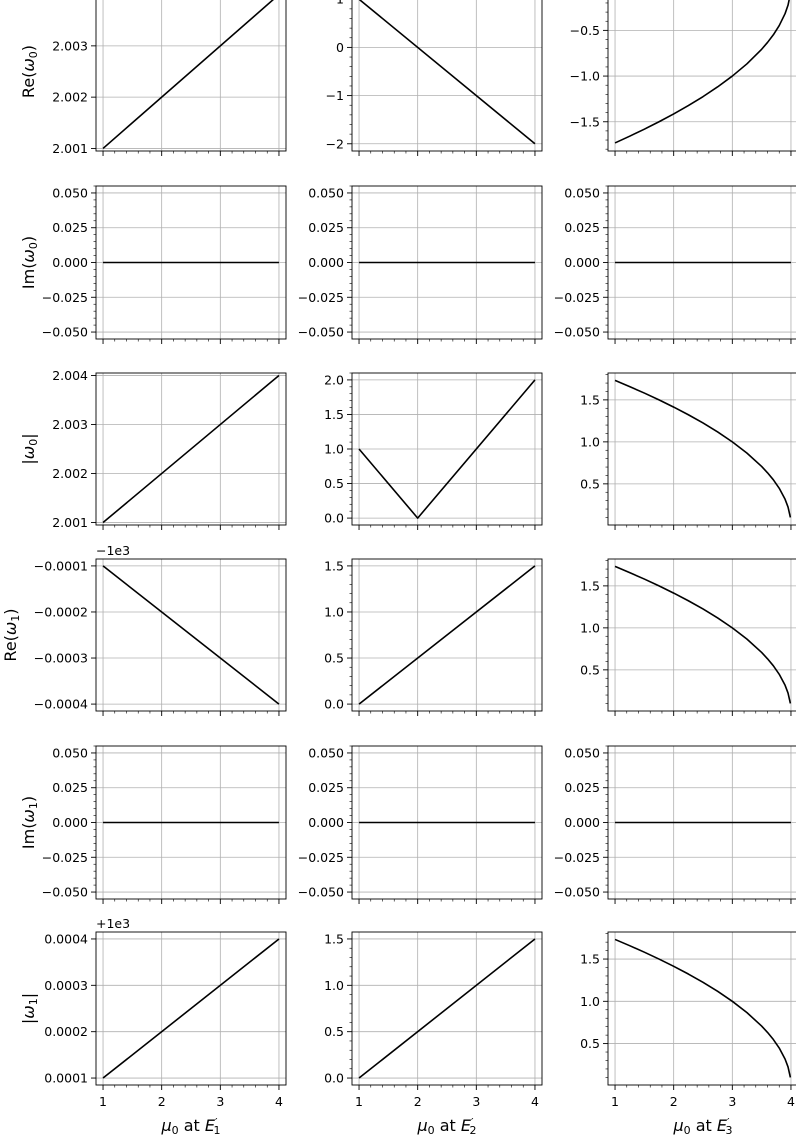 The image size is (796, 1138). What do you see at coordinates (334, 379) in the screenshot?
I see `y-tick-label: 2.0` at bounding box center [334, 379].